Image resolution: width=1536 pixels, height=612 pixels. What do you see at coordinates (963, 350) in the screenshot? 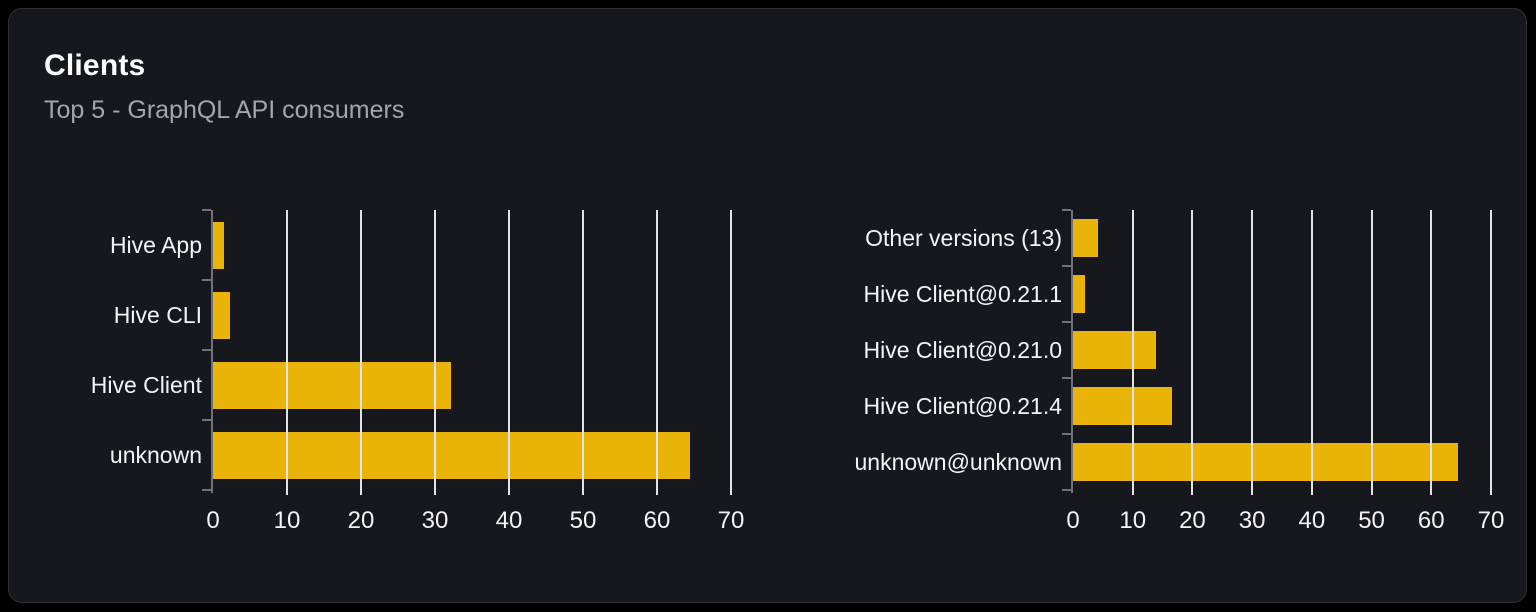
I see `category-label-hive-client-0-21-0: Hive Client@0.21.0` at bounding box center [963, 350].